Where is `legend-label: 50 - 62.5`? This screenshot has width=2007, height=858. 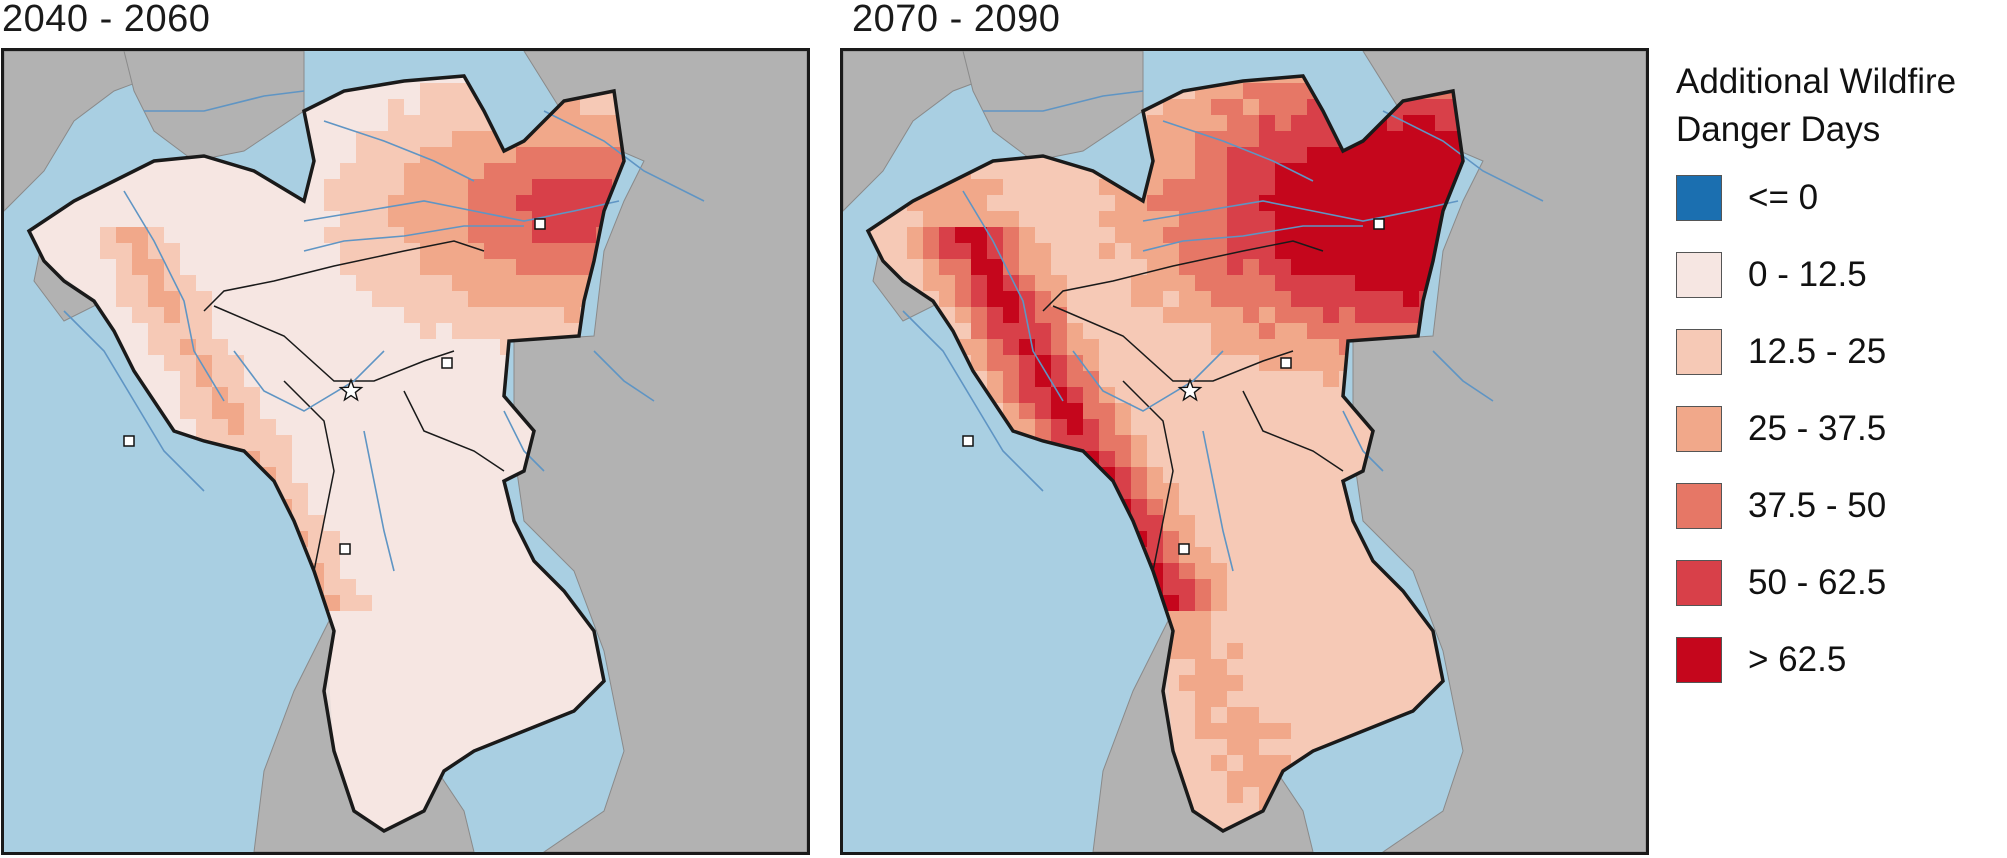
legend-label: 50 - 62.5 is located at coordinates (1817, 582).